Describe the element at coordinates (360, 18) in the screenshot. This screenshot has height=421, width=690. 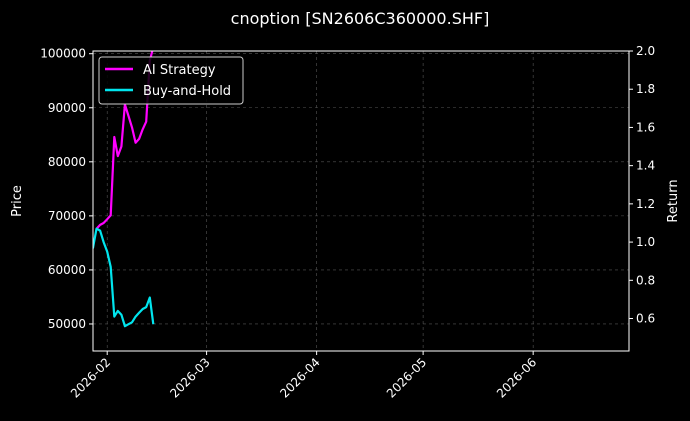
I see `chart-title: cnoption [SN2606C360000.SHF]` at that location.